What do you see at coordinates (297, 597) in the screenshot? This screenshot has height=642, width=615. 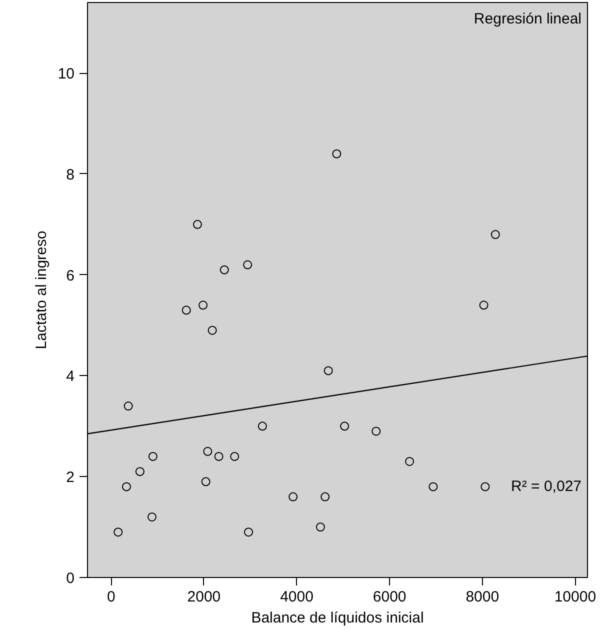 I see `x-tick-label: 4000` at bounding box center [297, 597].